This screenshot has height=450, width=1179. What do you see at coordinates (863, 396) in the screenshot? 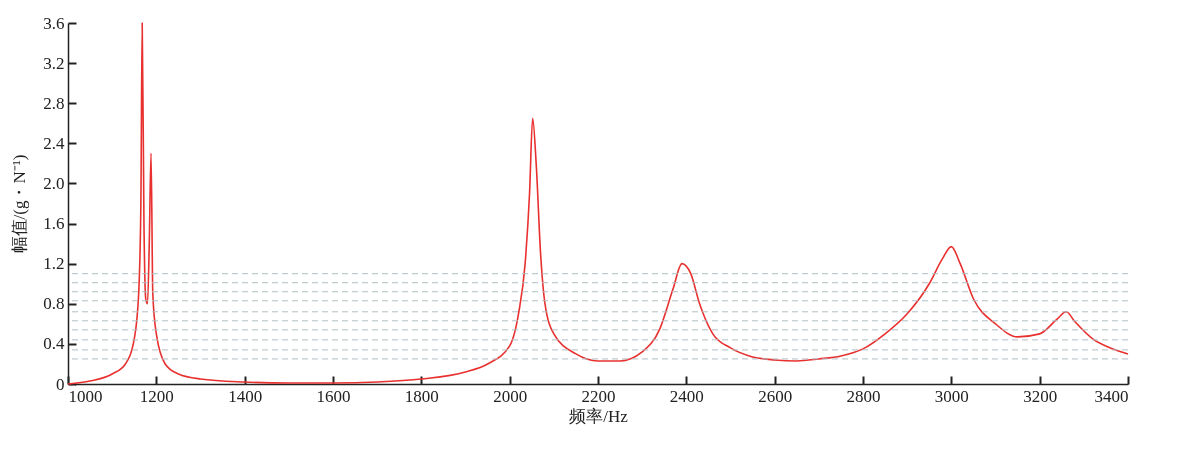
I see `x-tick-label: 2800` at bounding box center [863, 396].